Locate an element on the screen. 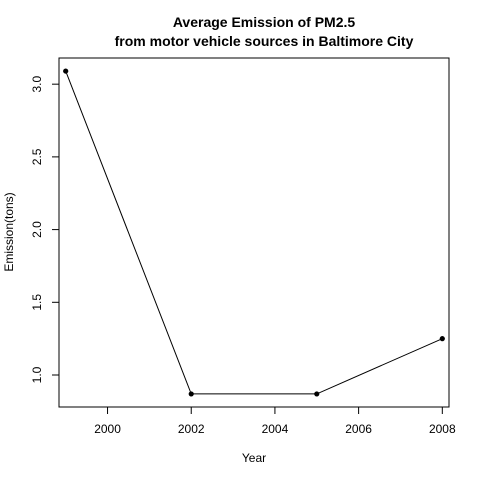 The image size is (480, 480). chart-title-line-1: Average Emission of PM2.5 is located at coordinates (264, 22).